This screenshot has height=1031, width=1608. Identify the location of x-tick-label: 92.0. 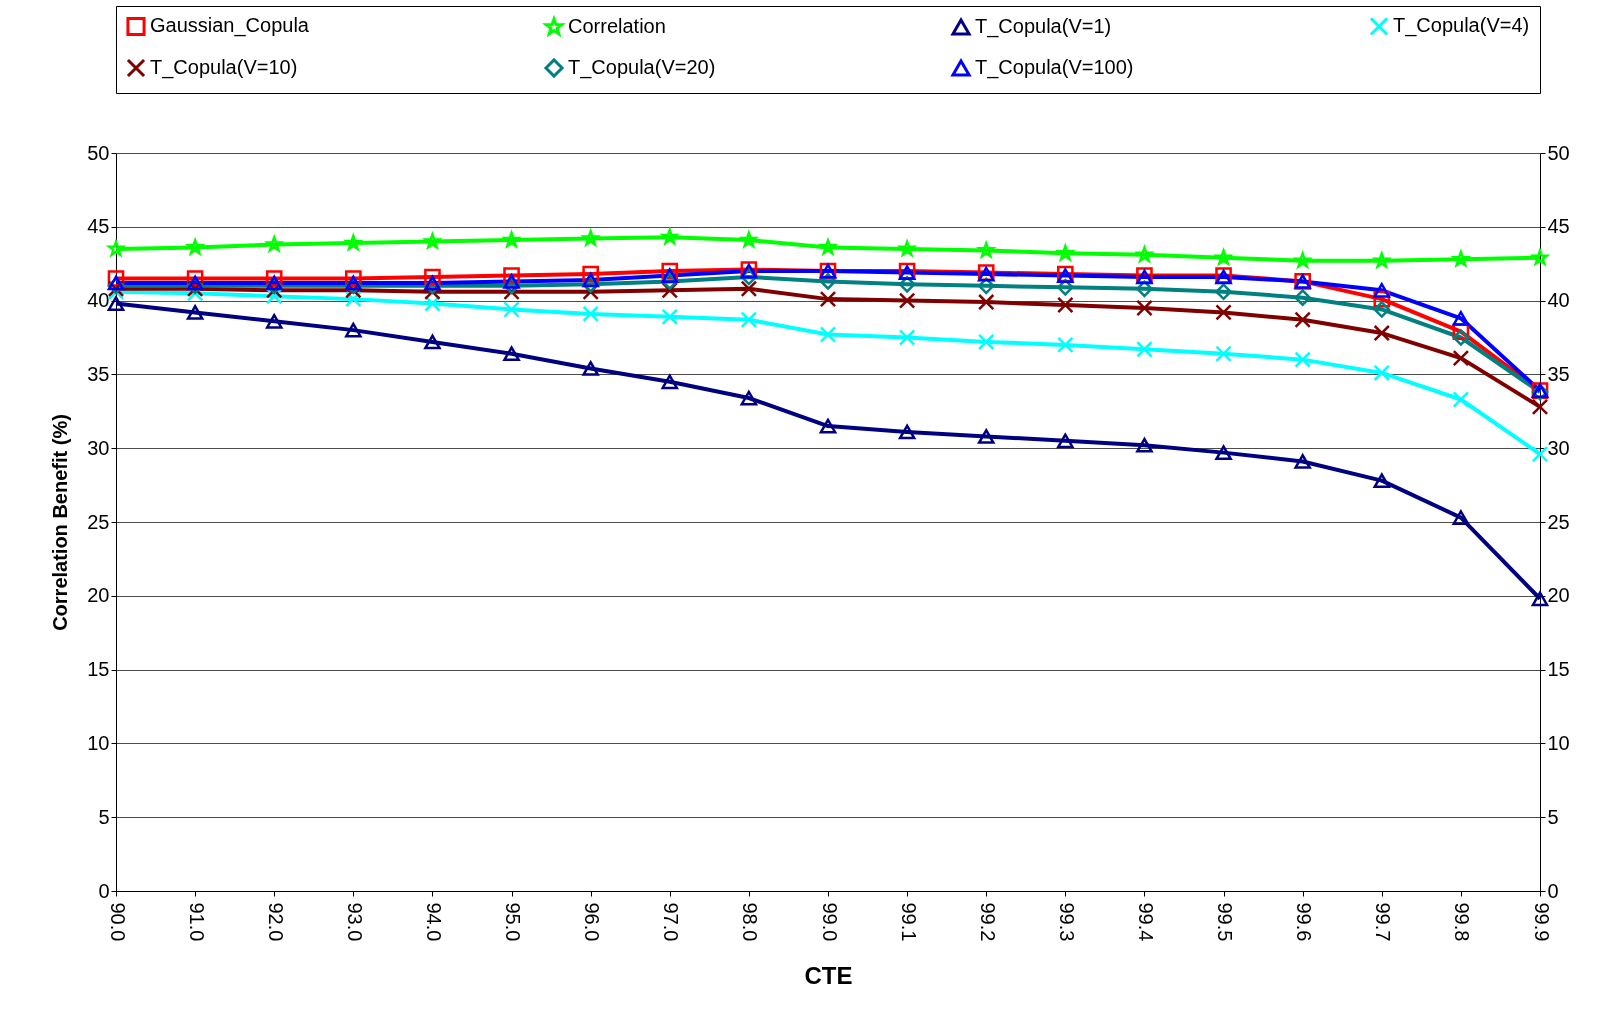
(275, 922).